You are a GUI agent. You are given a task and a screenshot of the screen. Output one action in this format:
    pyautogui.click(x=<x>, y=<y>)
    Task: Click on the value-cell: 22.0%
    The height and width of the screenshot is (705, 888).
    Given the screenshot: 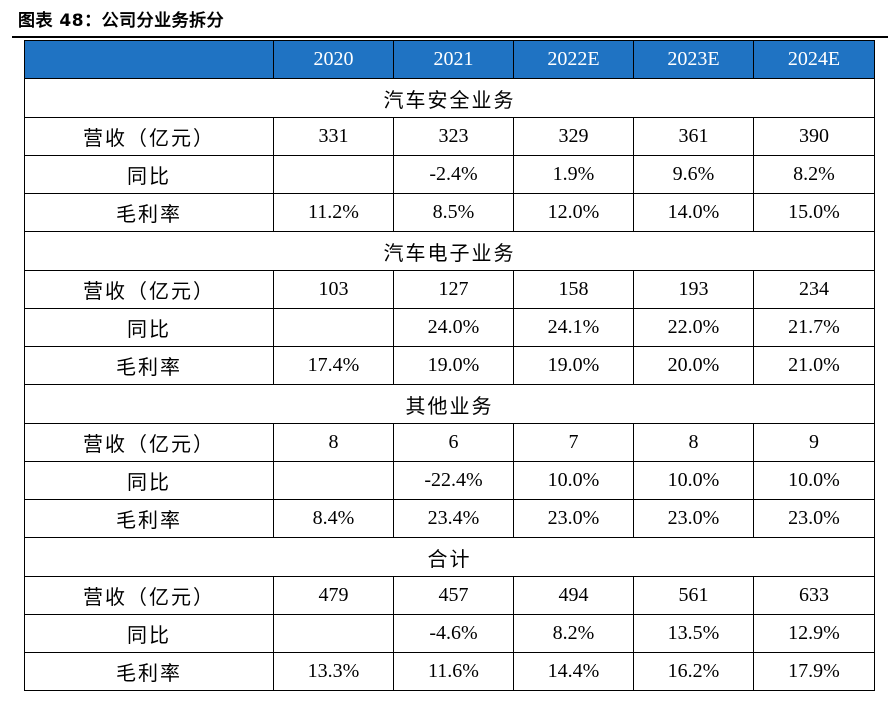 What is the action you would take?
    pyautogui.click(x=693, y=327)
    